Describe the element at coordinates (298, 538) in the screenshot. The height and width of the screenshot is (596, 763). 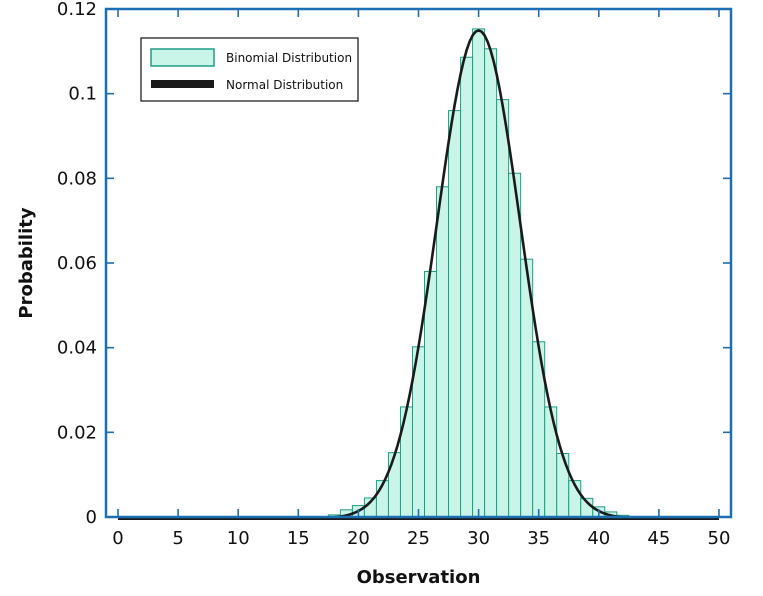
I see `x-tick-label: 15` at that location.